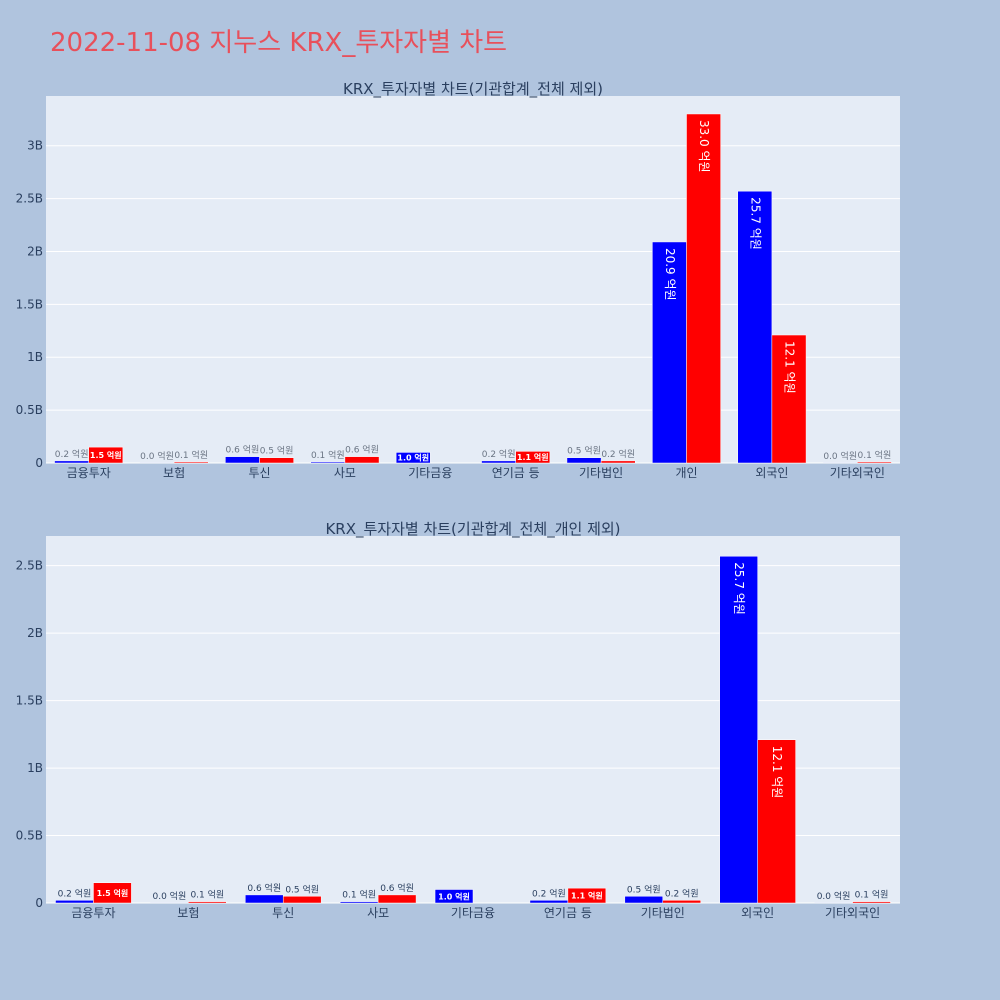 Image resolution: width=1000 pixels, height=1000 pixels. Describe the element at coordinates (472, 529) in the screenshot. I see `chart-title: KRX_투자자별 차트(기관합계_전체_개인 제외)` at that location.